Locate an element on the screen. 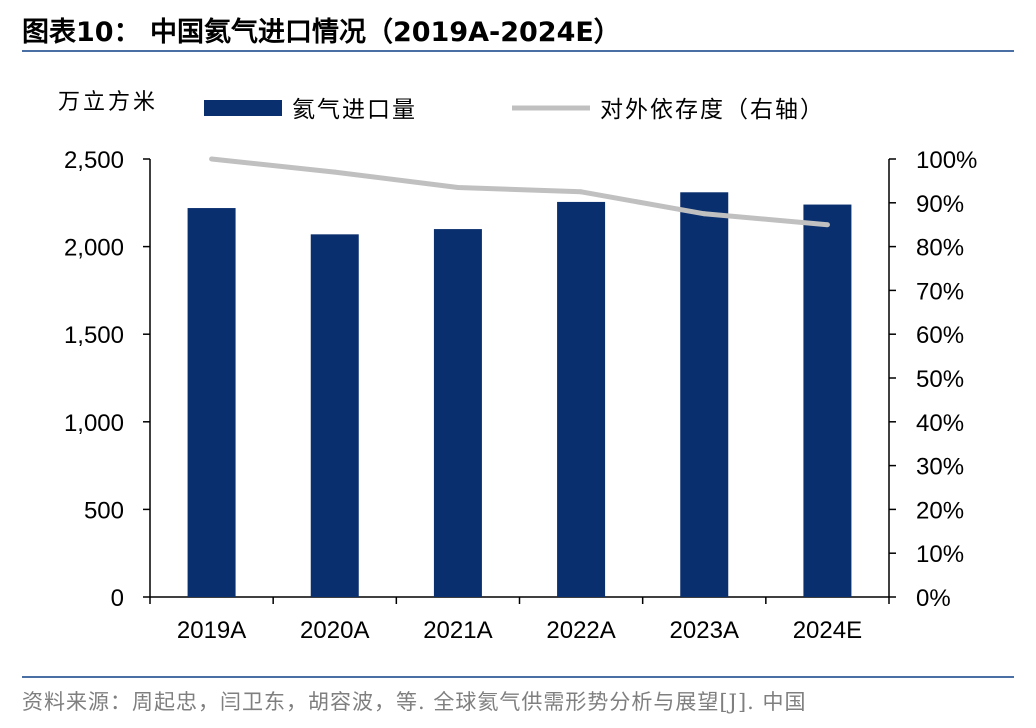 The height and width of the screenshot is (728, 1036). line-series is located at coordinates (519, 192).